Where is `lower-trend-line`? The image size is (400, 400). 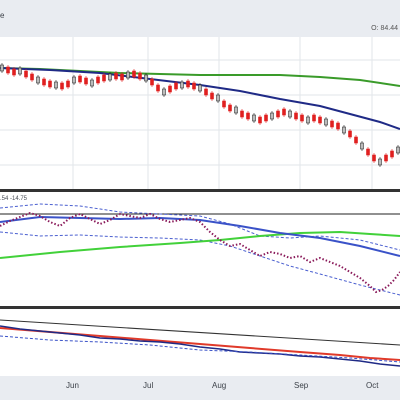 lower-trend-line is located at coordinates (200, 332).